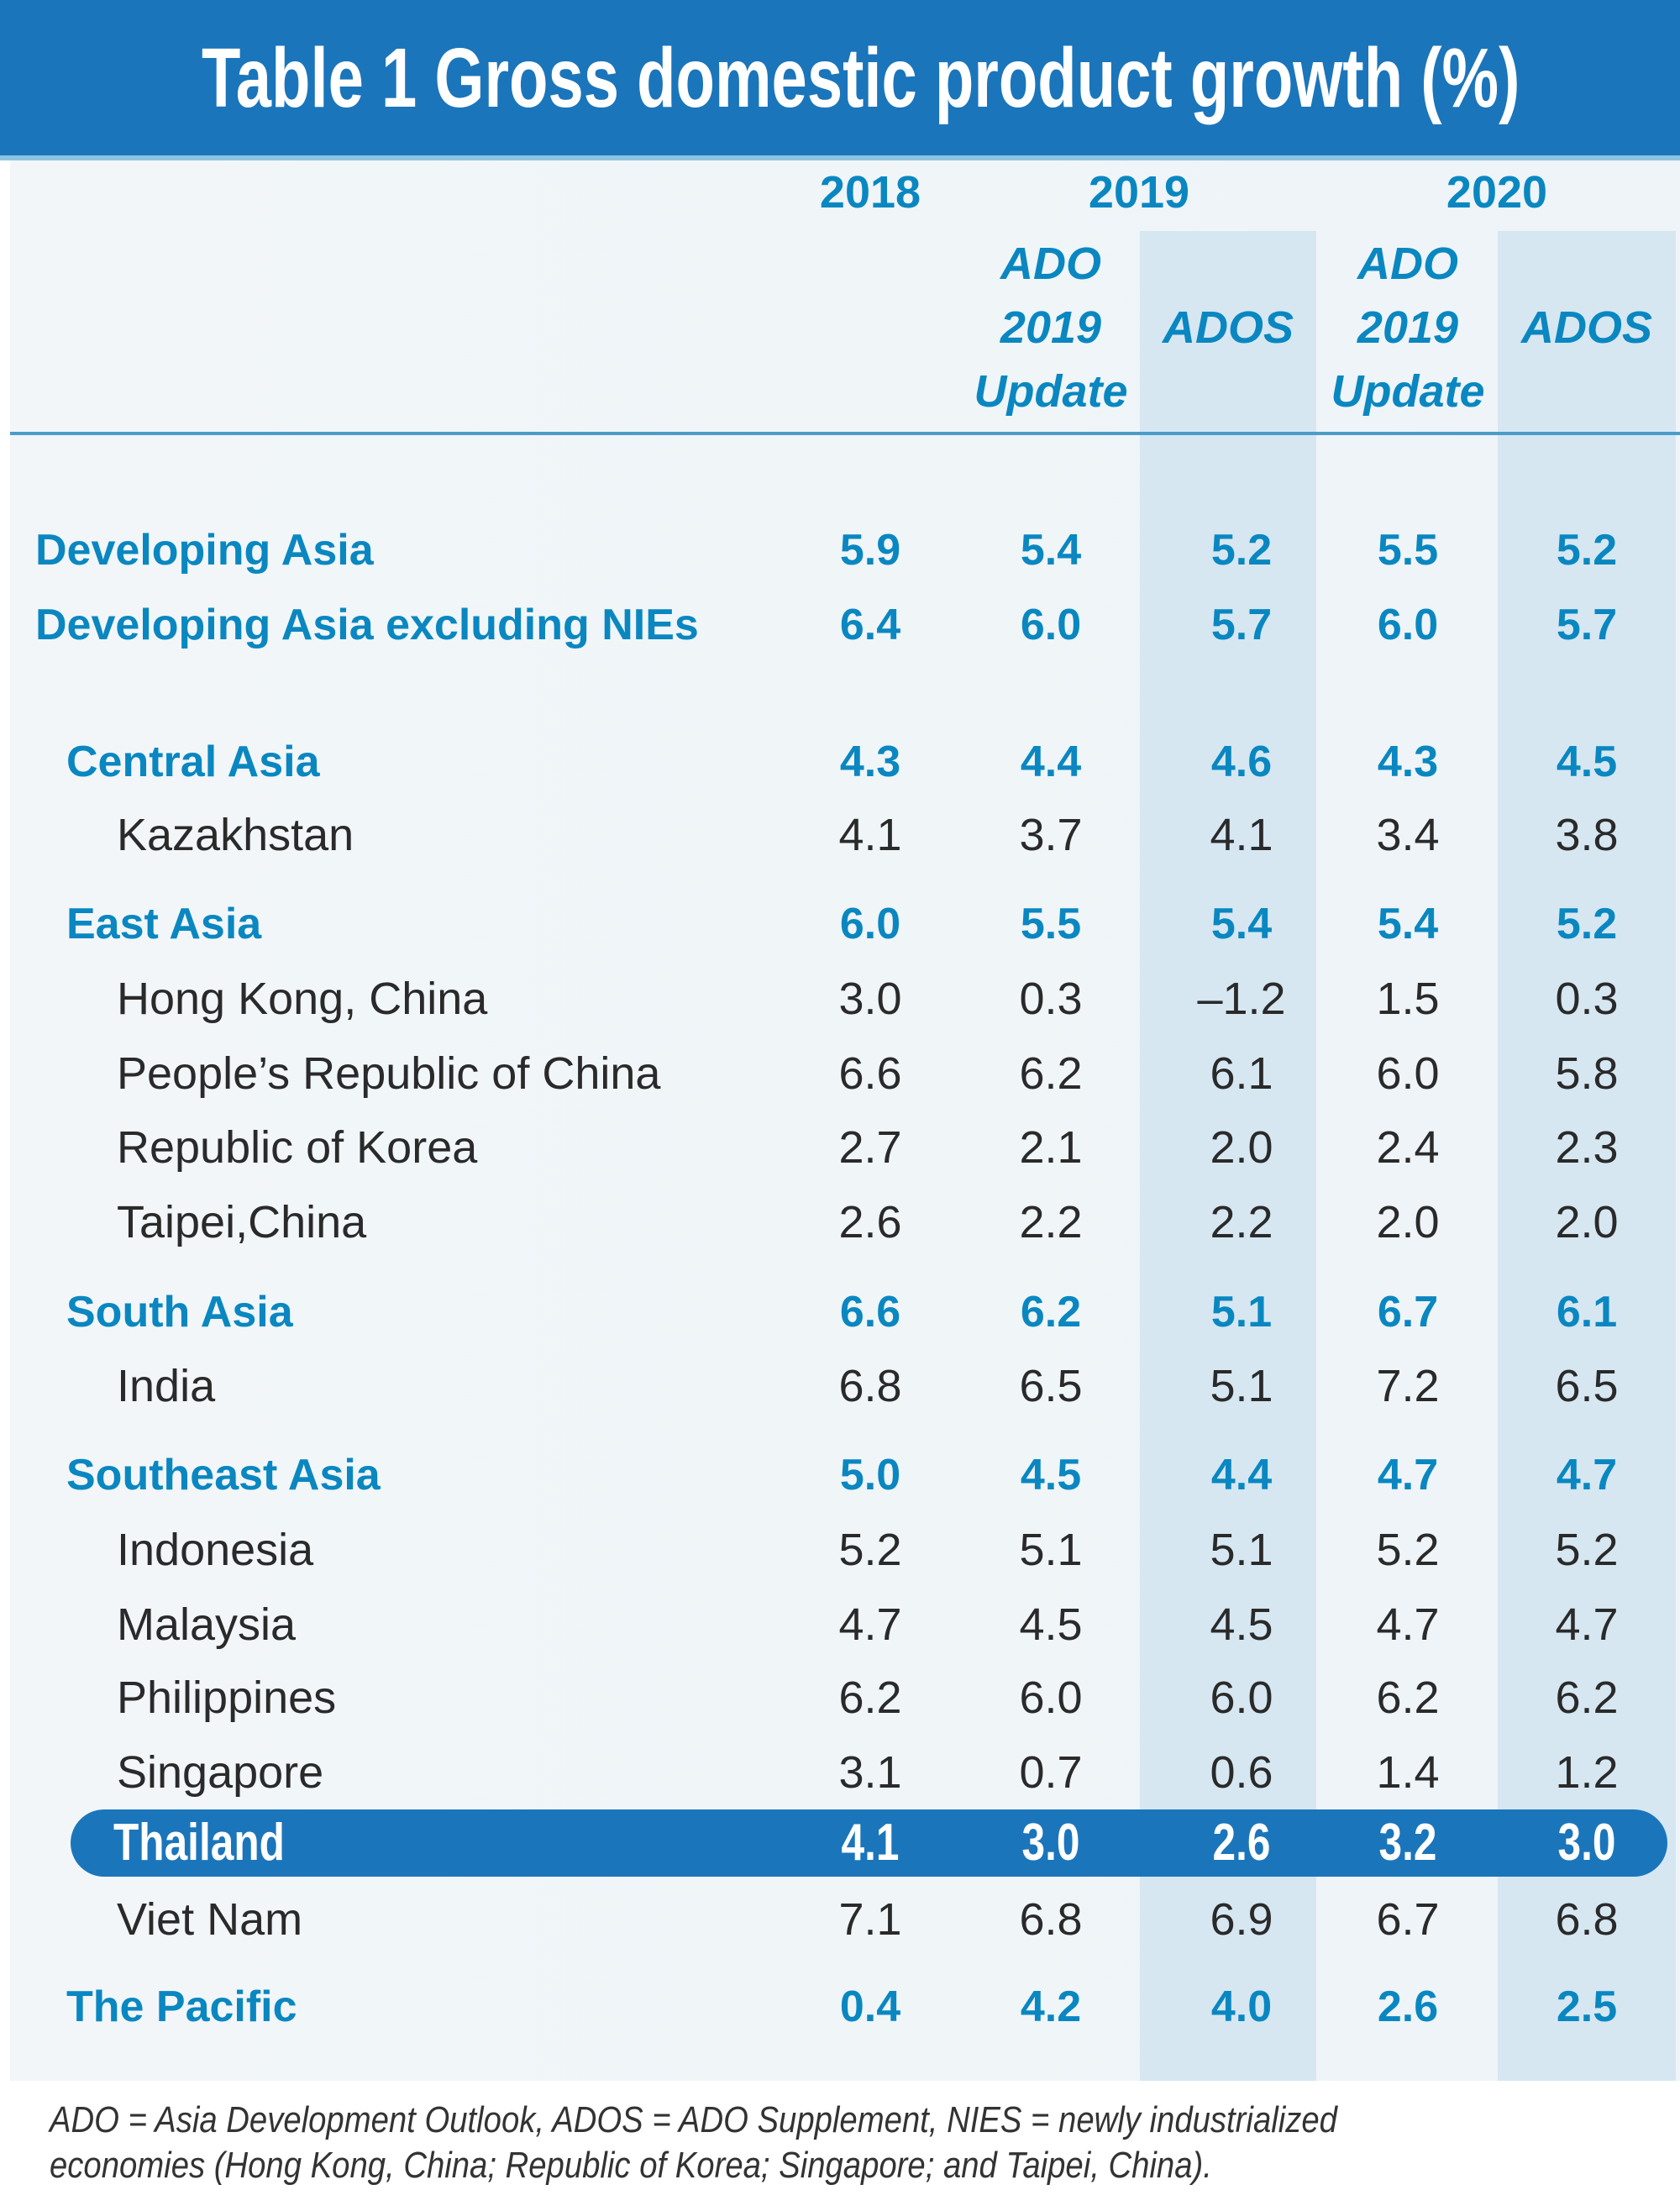  What do you see at coordinates (302, 999) in the screenshot?
I see `row-label: Hong Kong, China` at bounding box center [302, 999].